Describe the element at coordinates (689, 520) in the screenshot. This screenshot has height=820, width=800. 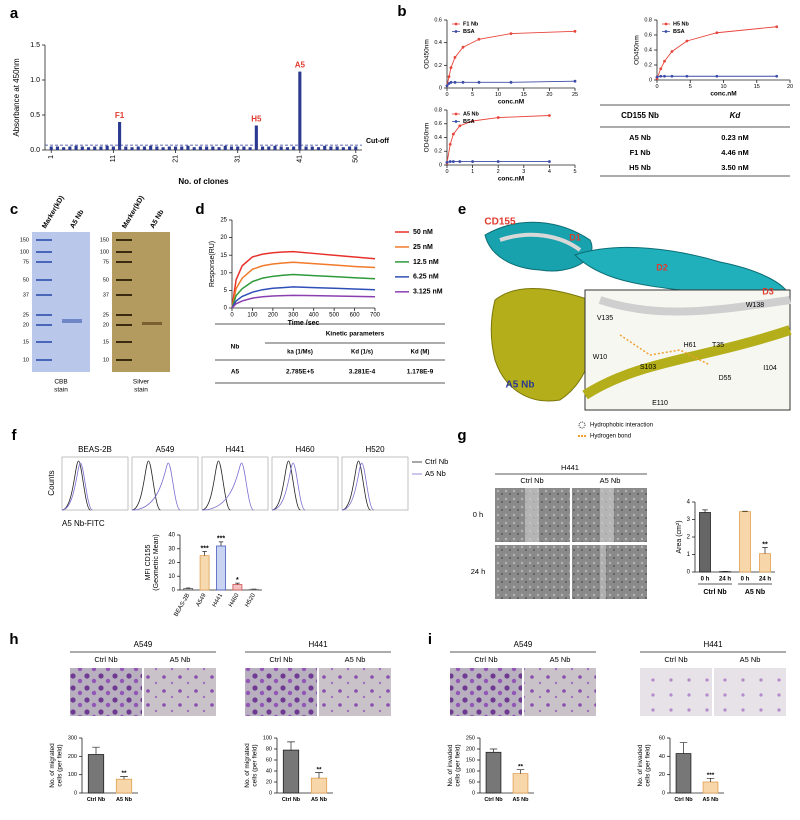
I see `y-tick-label: 3` at that location.